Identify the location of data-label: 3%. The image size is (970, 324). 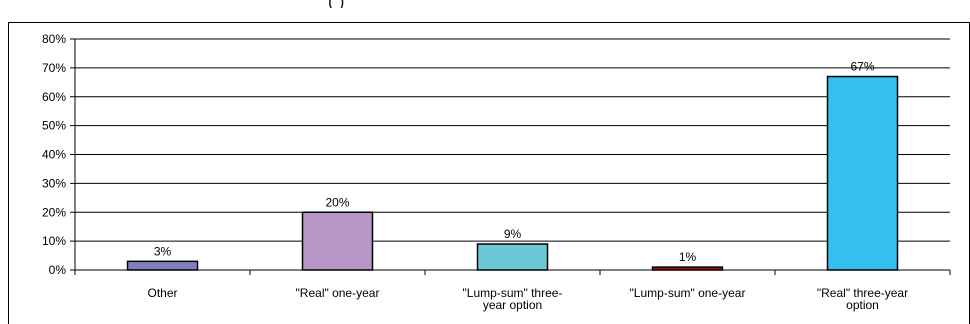
(163, 251).